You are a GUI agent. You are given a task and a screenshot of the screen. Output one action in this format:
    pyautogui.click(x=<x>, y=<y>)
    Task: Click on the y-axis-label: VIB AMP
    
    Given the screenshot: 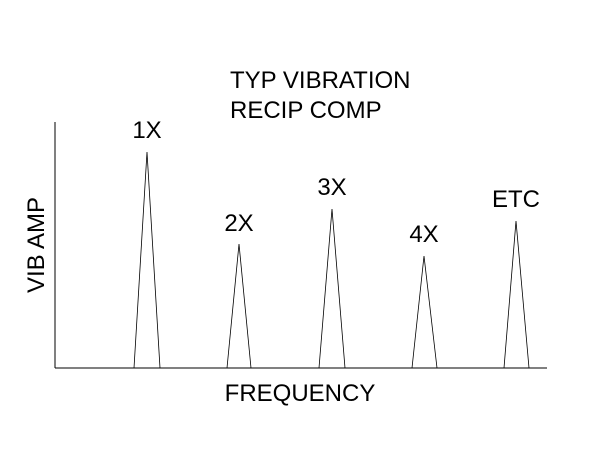 What is the action you would take?
    pyautogui.click(x=36, y=245)
    